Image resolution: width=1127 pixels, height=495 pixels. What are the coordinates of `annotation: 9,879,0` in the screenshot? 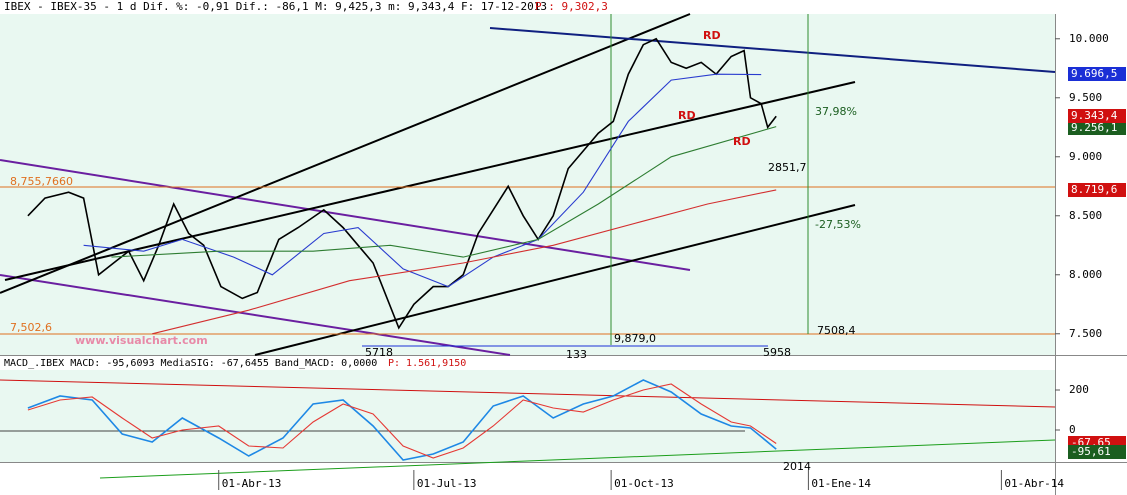 It's located at (635, 338).